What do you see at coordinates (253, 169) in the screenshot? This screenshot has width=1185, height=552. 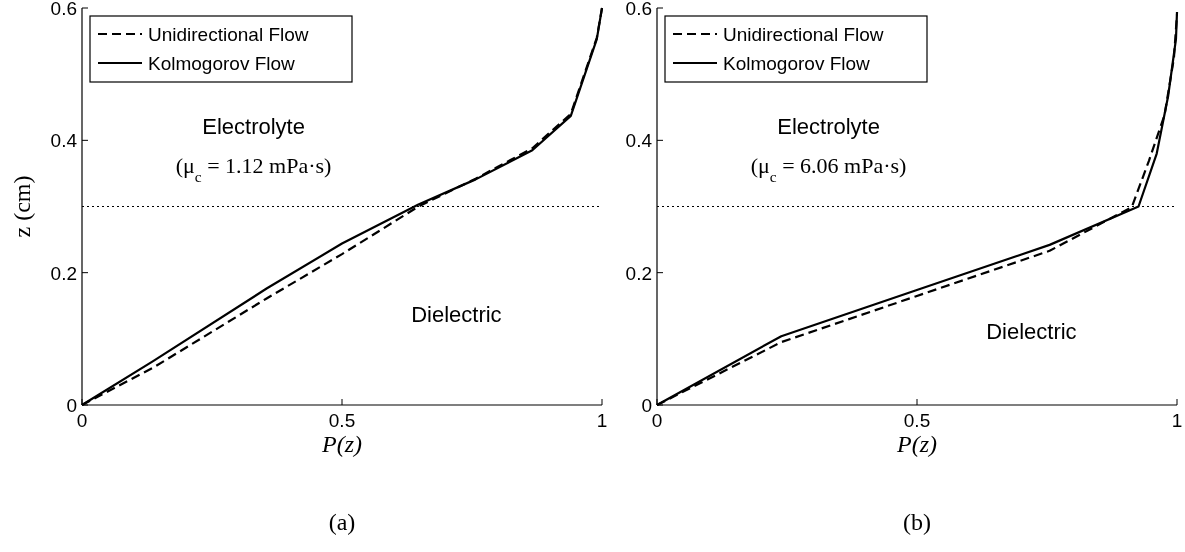 I see `annotation: (μ$_{c}$ = 1.12 mPa·s)` at bounding box center [253, 169].